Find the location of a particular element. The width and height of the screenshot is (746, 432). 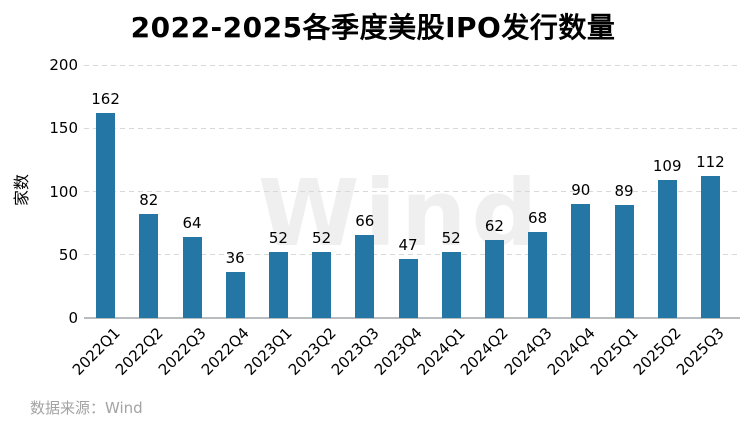

bar-value-label: 109 is located at coordinates (667, 166).